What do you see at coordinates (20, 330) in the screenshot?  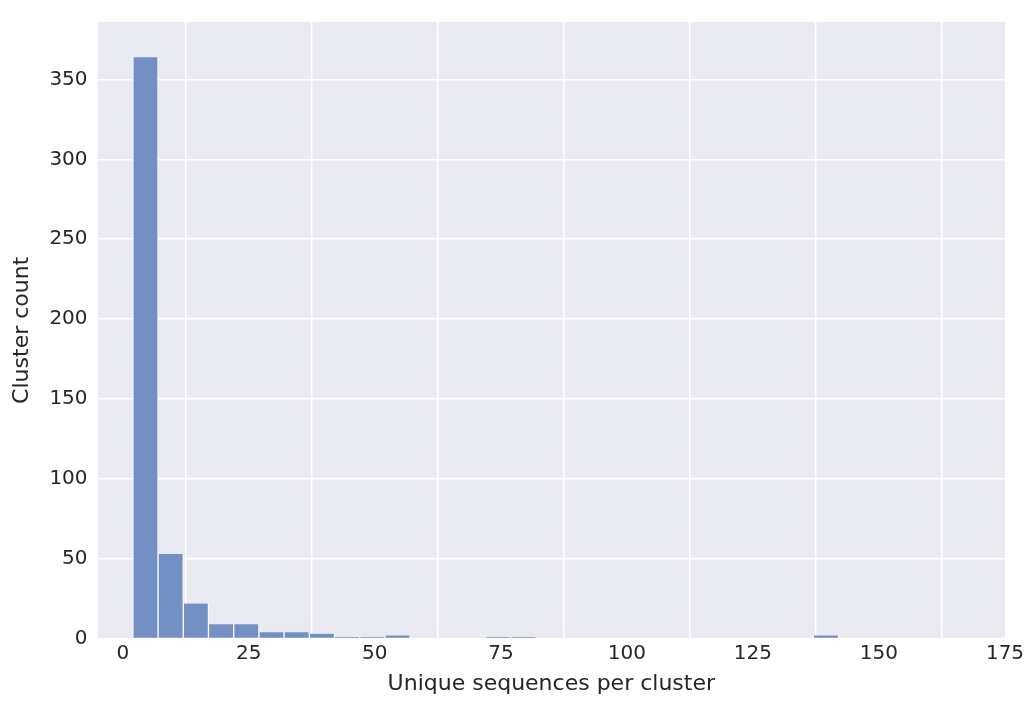 I see `y-axis-title: Cluster count` at bounding box center [20, 330].